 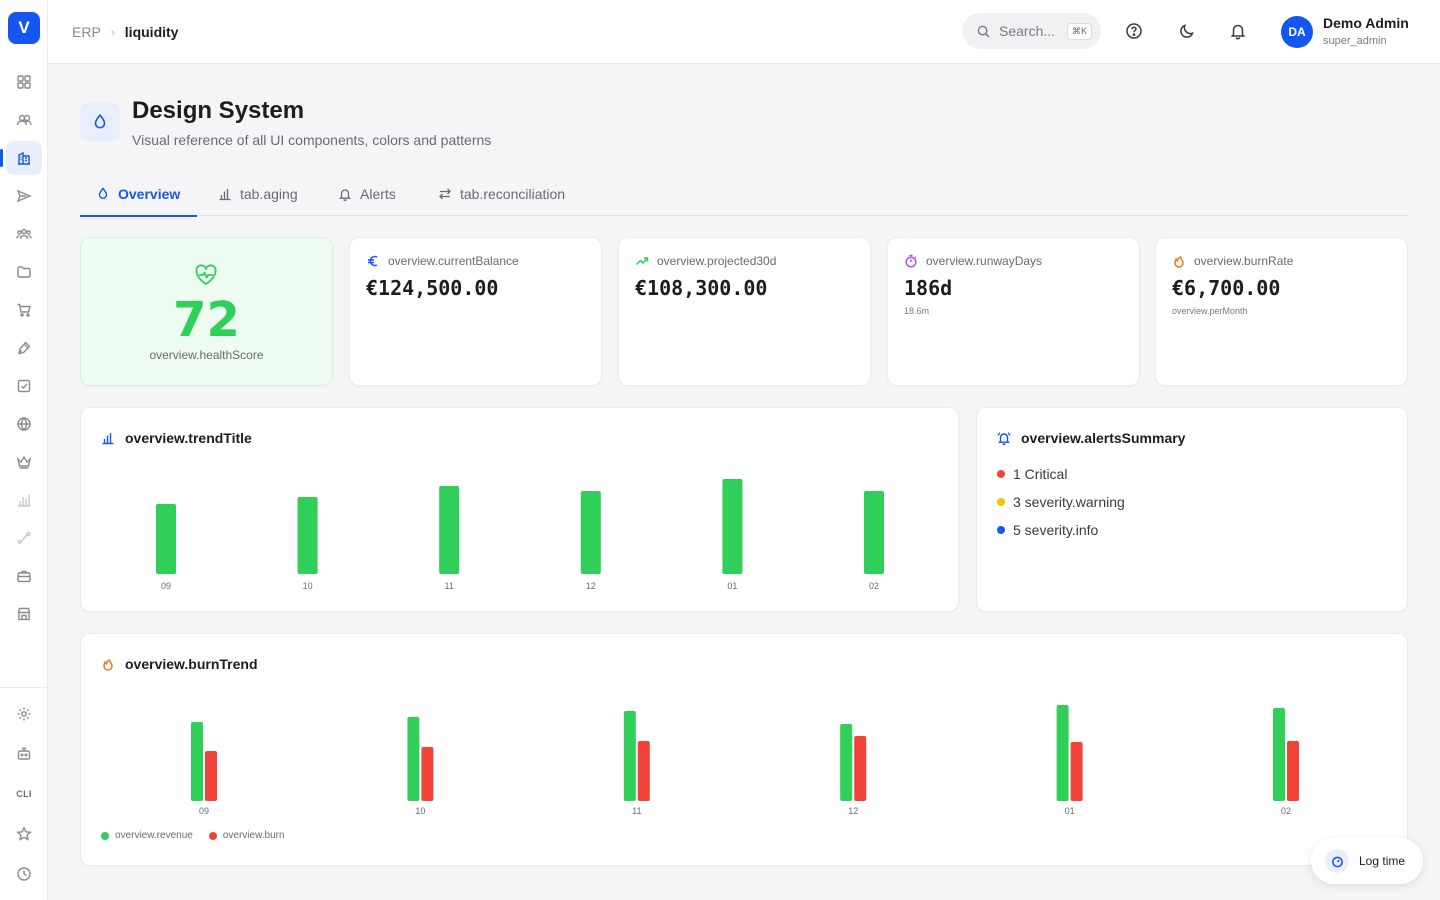 I want to click on tab-alerts: Alerts, so click(x=367, y=194).